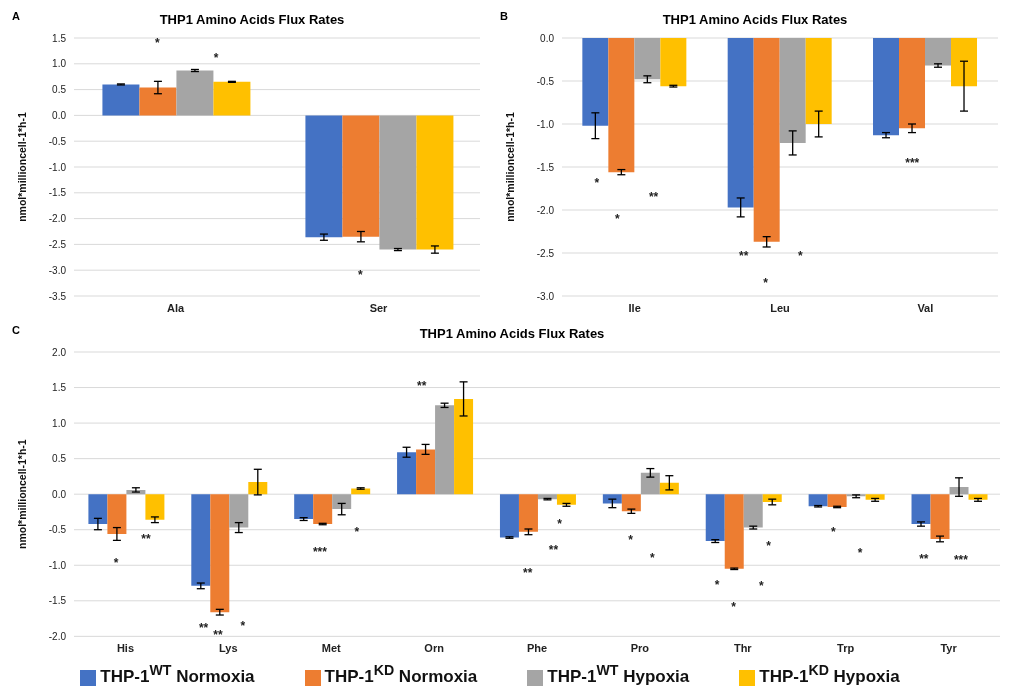  What do you see at coordinates (780, 307) in the screenshot?
I see `x-tick-label: Leu` at bounding box center [780, 307].